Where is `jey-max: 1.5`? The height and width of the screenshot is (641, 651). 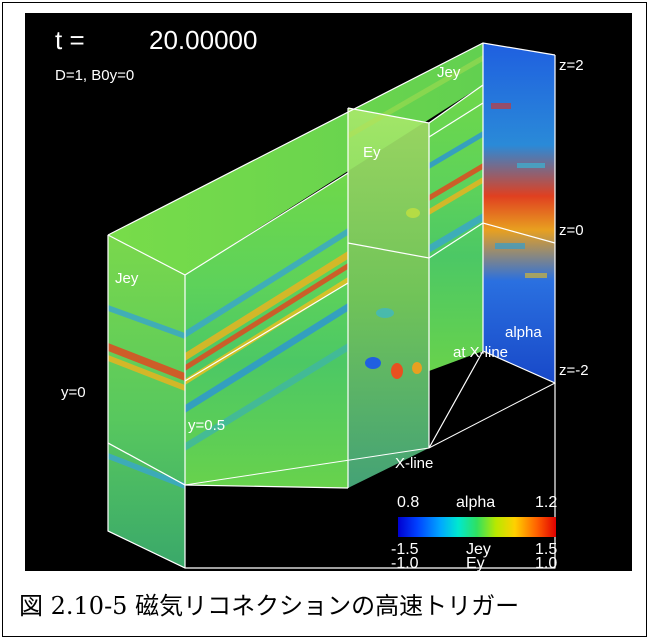
jey-max: 1.5 is located at coordinates (546, 549).